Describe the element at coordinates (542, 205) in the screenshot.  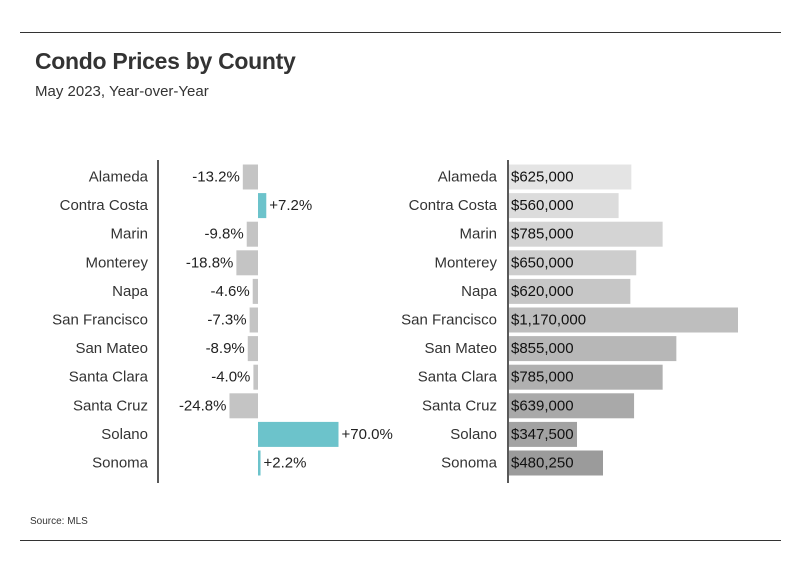
I see `price-value-label: $560,000` at that location.